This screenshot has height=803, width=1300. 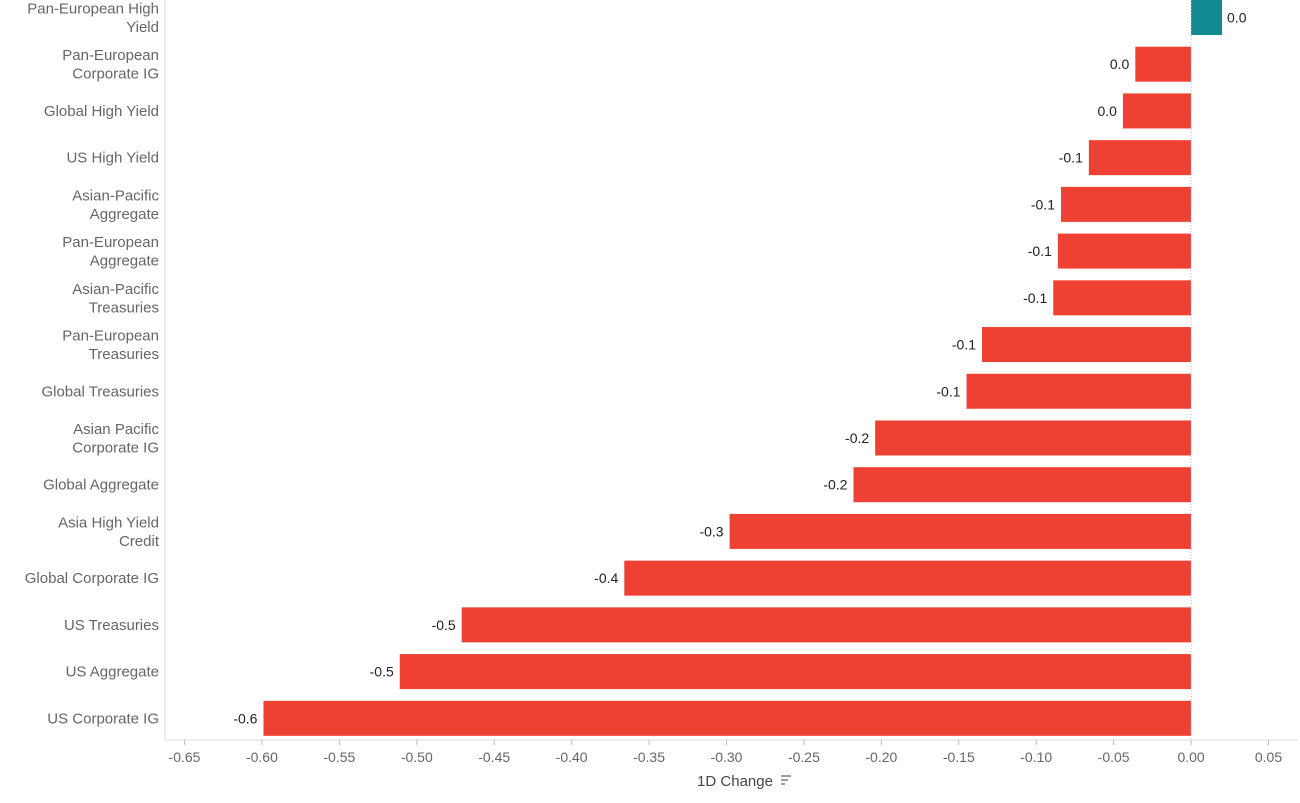 What do you see at coordinates (786, 780) in the screenshot?
I see `sort-descending-icon` at bounding box center [786, 780].